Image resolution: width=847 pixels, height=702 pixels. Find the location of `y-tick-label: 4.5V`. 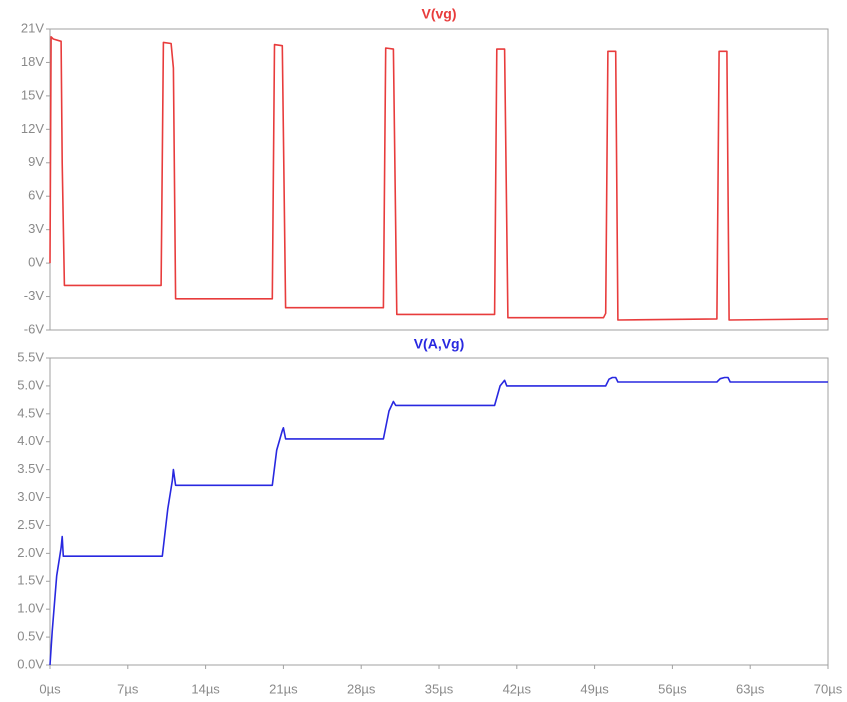

y-tick-label: 4.5V is located at coordinates (30, 412).